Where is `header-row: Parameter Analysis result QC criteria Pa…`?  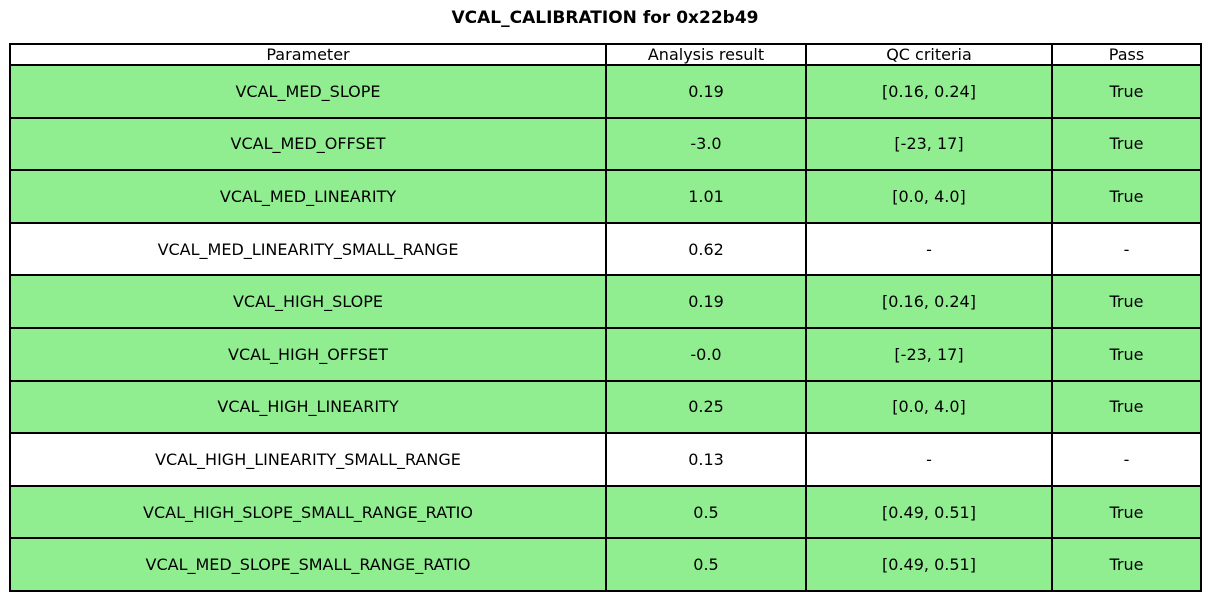
header-row: Parameter Analysis result QC criteria Pa… is located at coordinates (605, 54).